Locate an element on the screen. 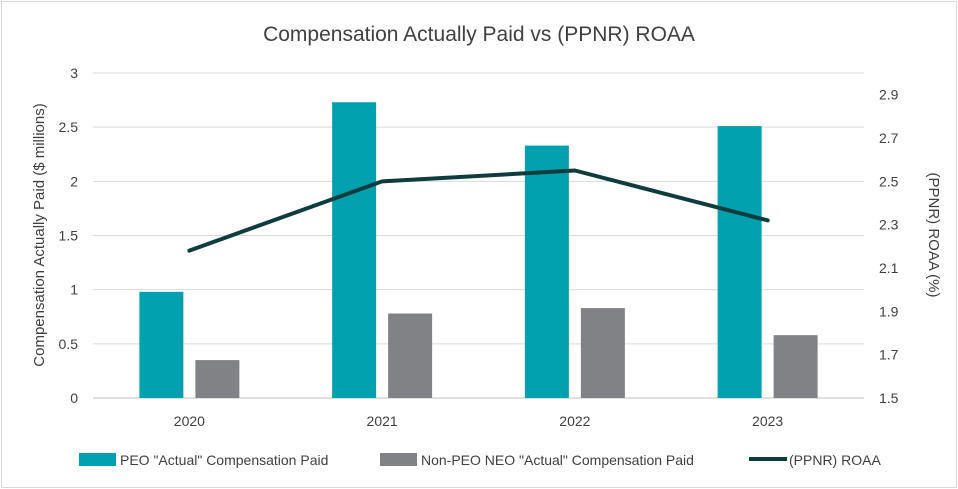  y-tick-label: 2.5 is located at coordinates (69, 127).